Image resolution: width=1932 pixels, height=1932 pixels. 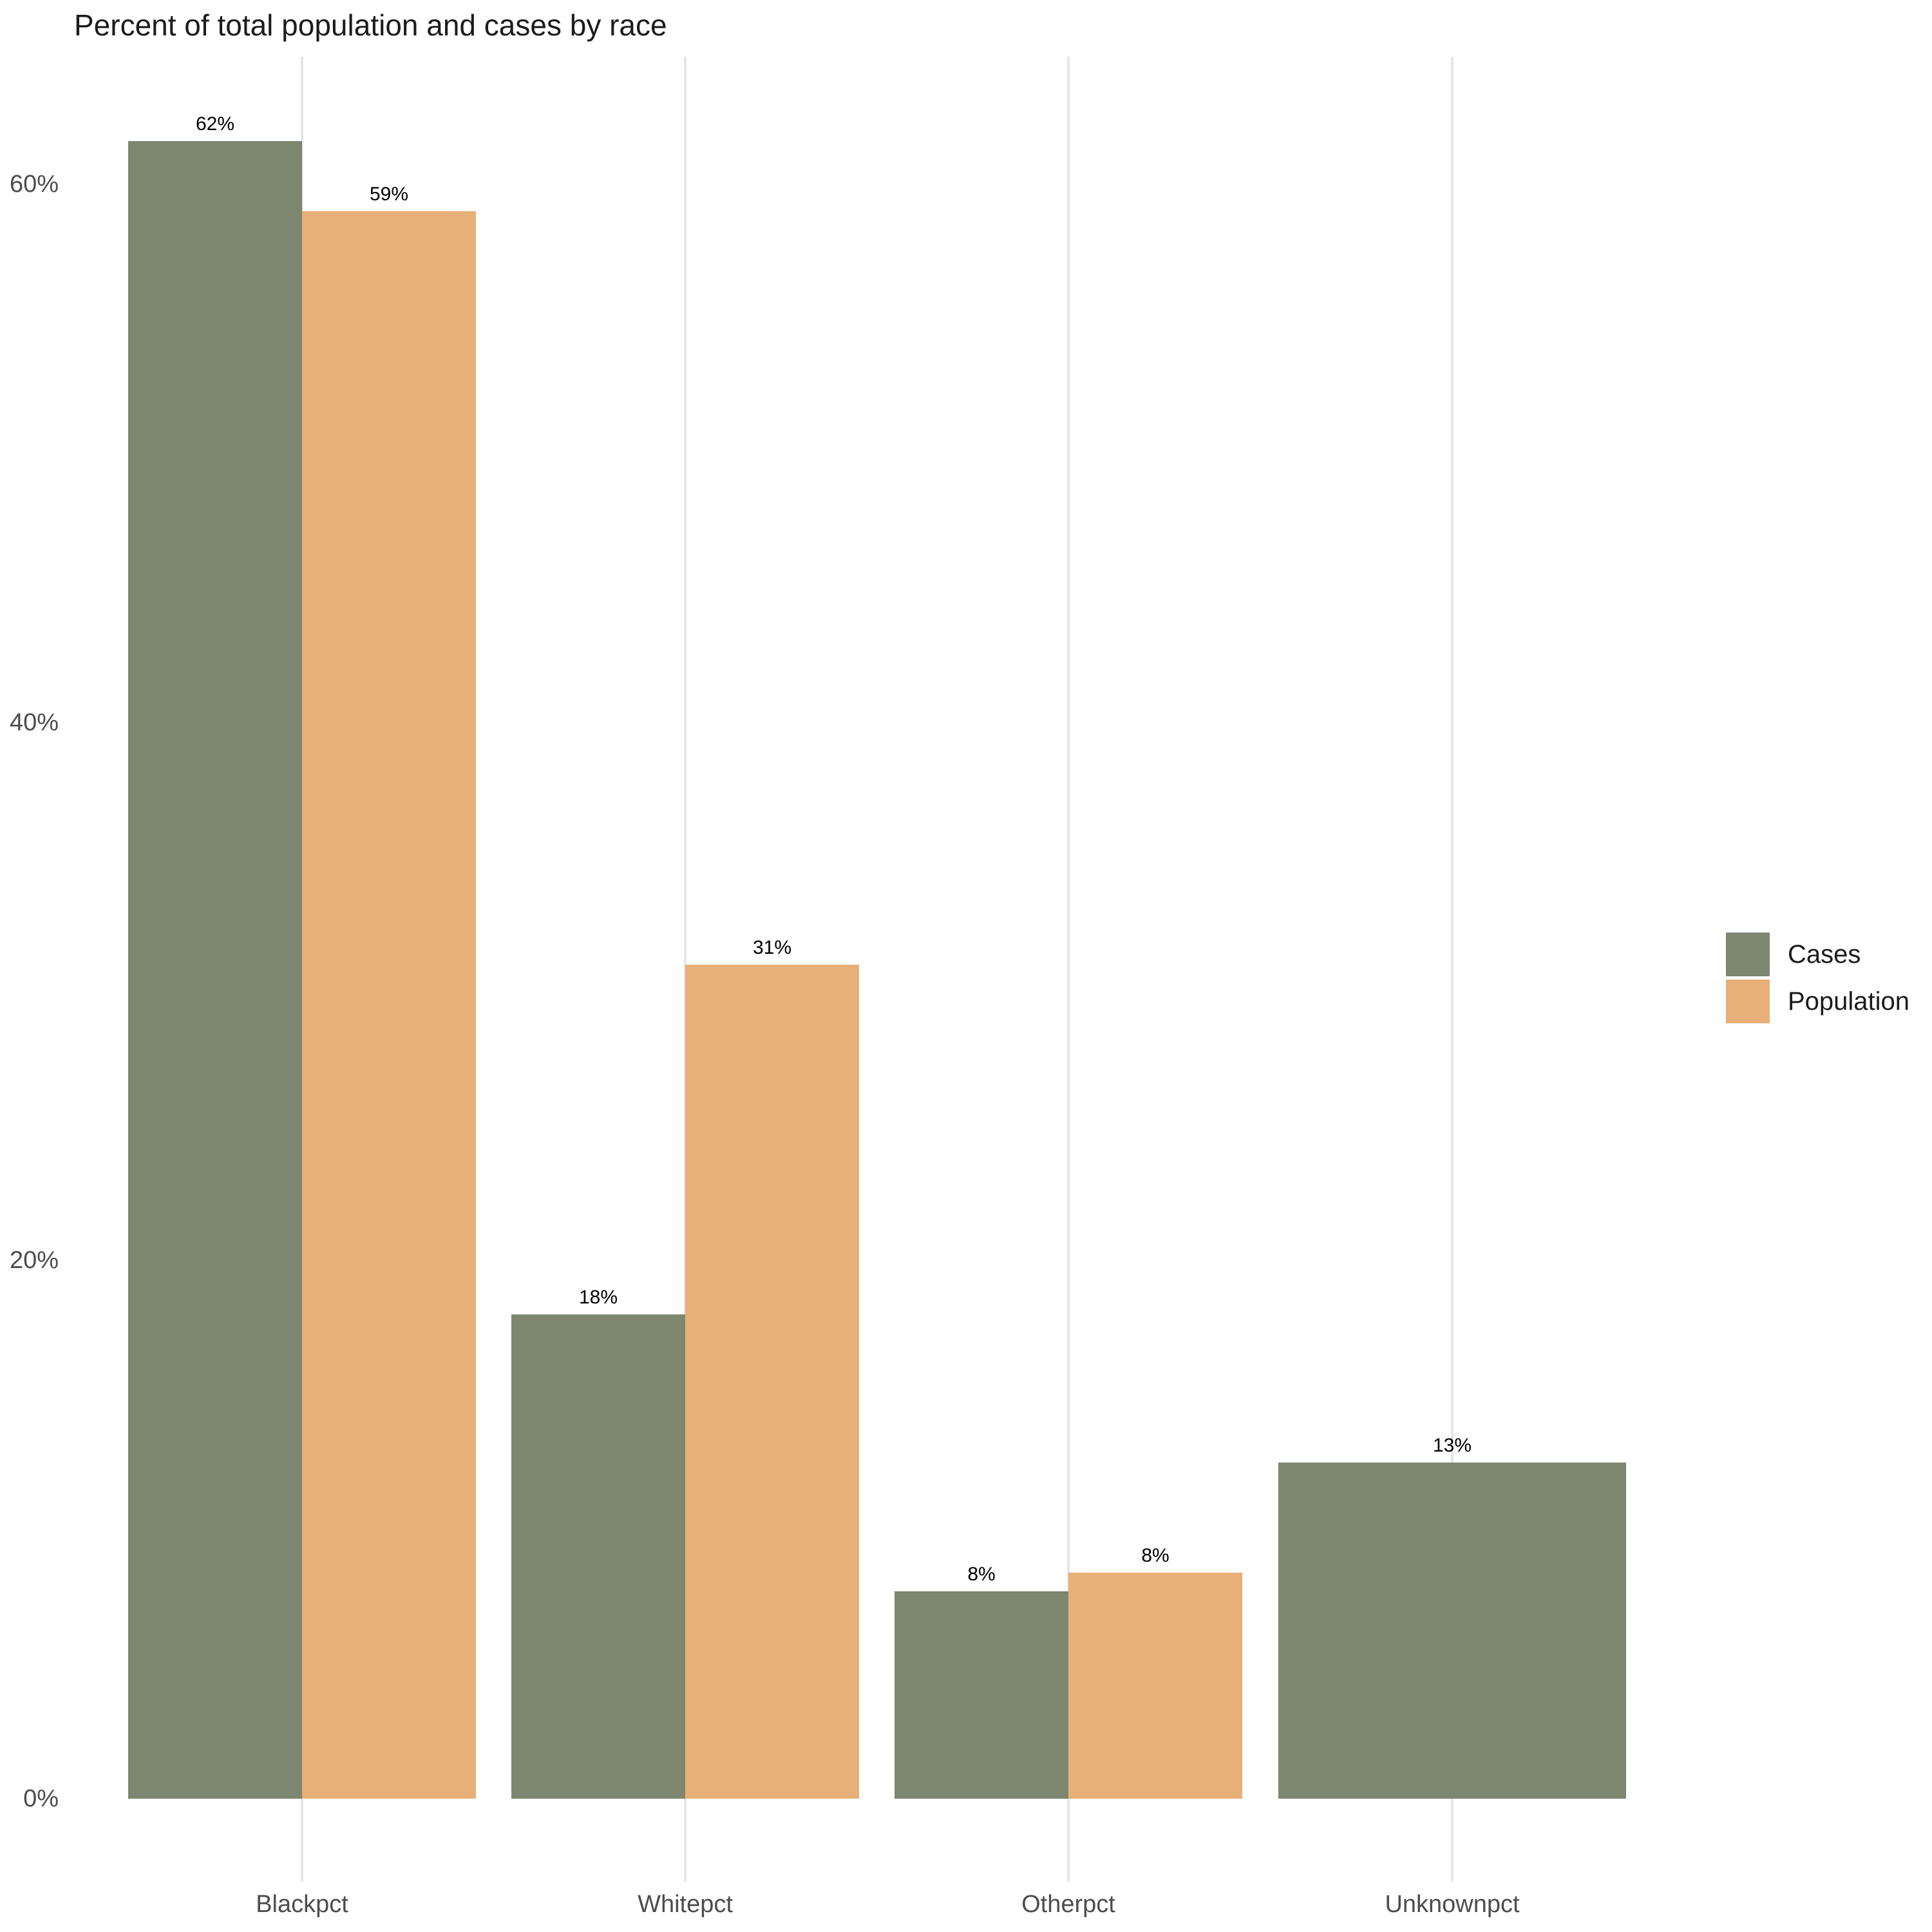 I want to click on bar-value-label-cases-unknownpct: 13%, so click(x=1452, y=1445).